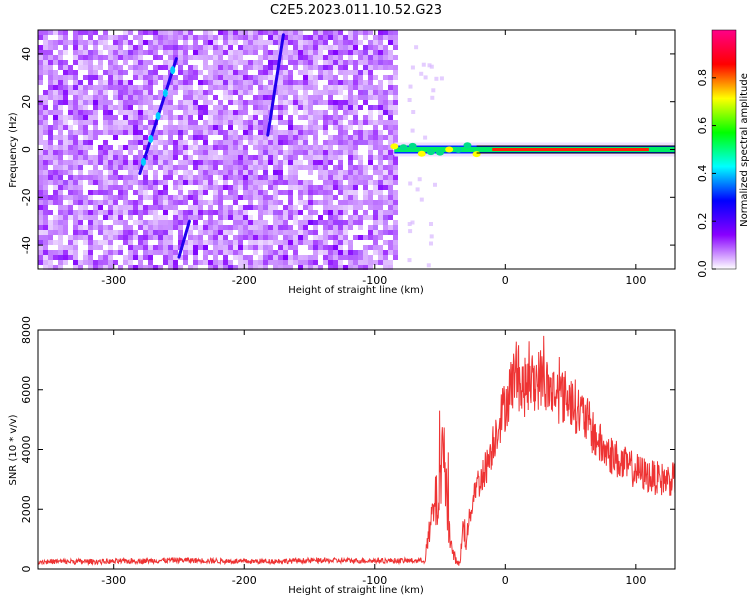  I want to click on colorbar-tick-label: 0.8, so click(702, 78).